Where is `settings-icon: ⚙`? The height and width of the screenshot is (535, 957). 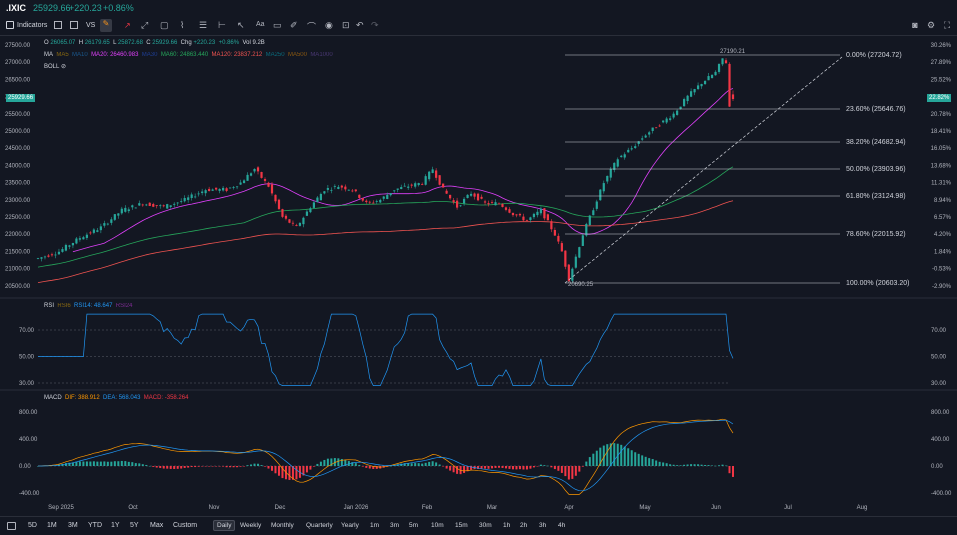
settings-icon: ⚙ is located at coordinates (931, 25).